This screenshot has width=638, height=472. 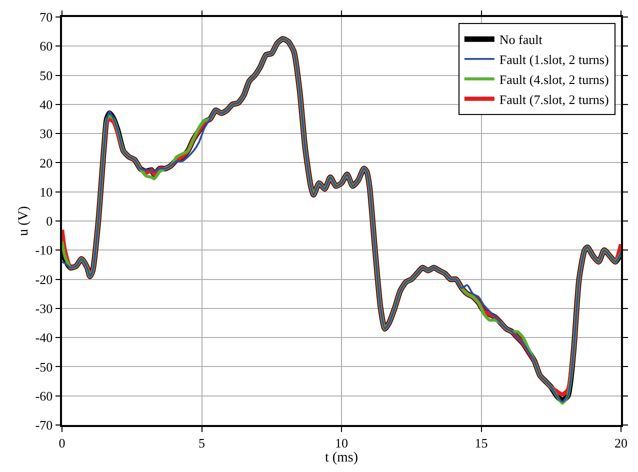 What do you see at coordinates (341, 458) in the screenshot?
I see `x-axis-title: t (ms)` at bounding box center [341, 458].